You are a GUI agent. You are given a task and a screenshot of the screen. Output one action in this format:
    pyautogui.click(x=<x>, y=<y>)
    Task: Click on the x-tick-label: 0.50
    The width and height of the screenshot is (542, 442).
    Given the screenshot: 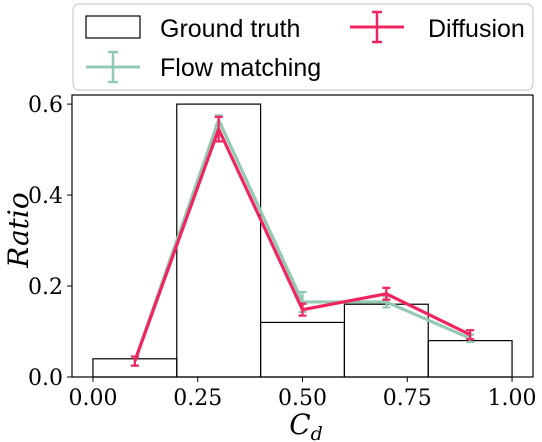 What is the action you would take?
    pyautogui.click(x=302, y=398)
    